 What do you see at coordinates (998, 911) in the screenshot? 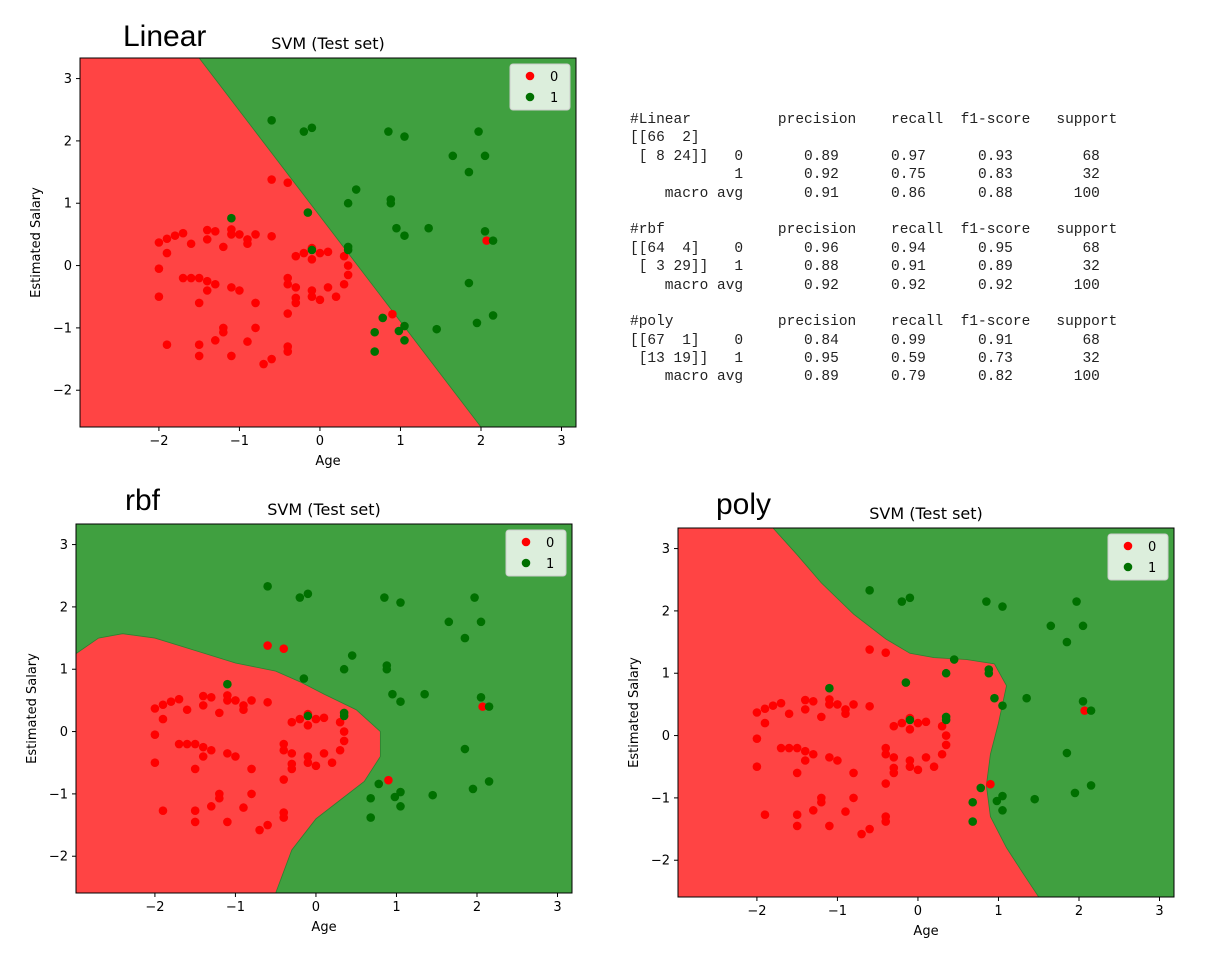
I see `x-tick-label: 1` at bounding box center [998, 911].